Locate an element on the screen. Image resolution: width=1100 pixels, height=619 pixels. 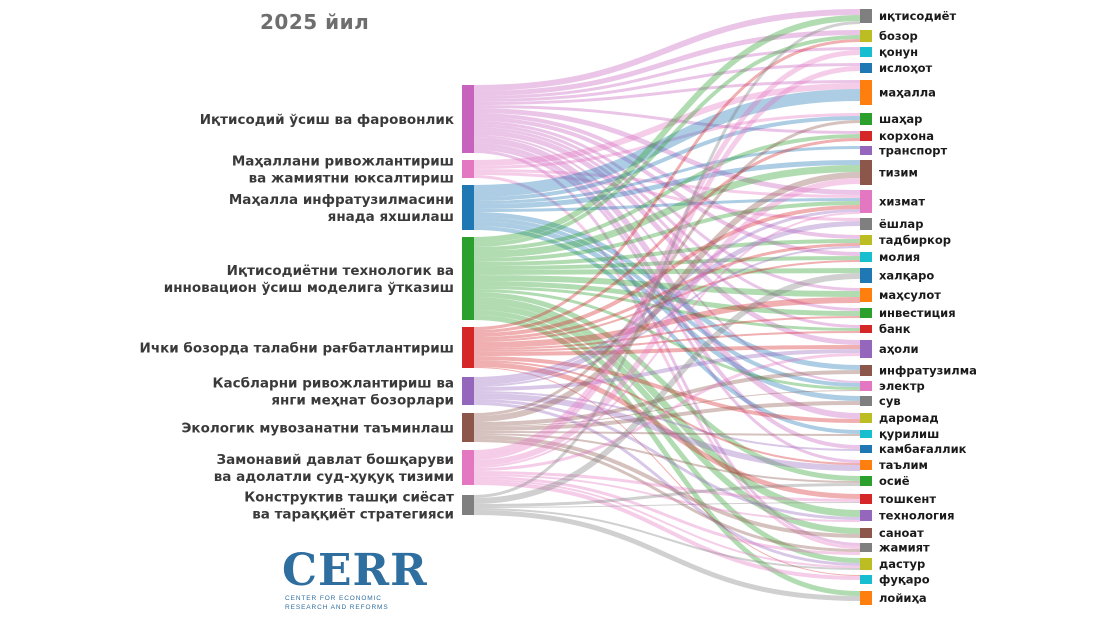
sankey-node-t1 is located at coordinates (866, 16).